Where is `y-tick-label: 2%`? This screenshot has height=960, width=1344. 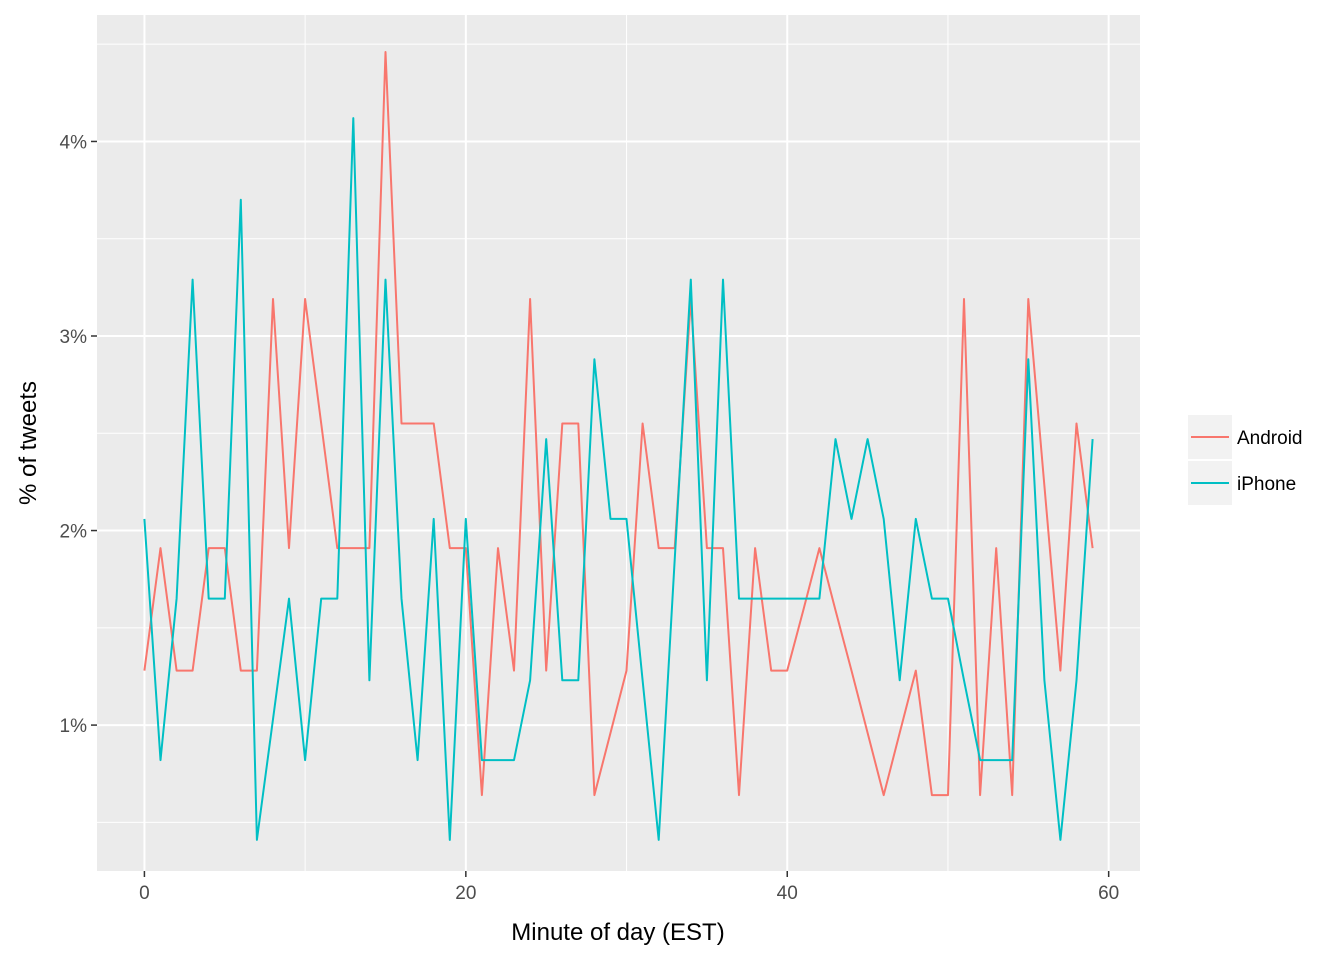
y-tick-label: 2% is located at coordinates (74, 532).